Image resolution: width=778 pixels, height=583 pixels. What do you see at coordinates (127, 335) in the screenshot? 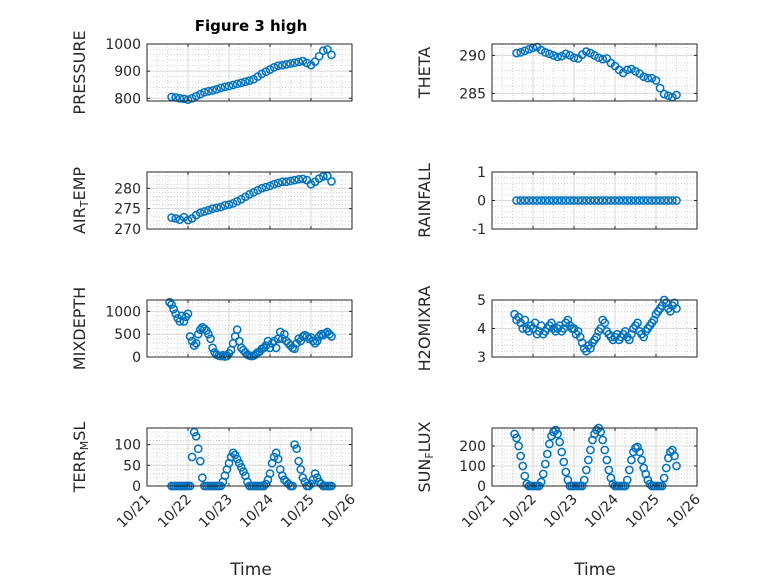
I see `y-tick-label: 500` at bounding box center [127, 335].